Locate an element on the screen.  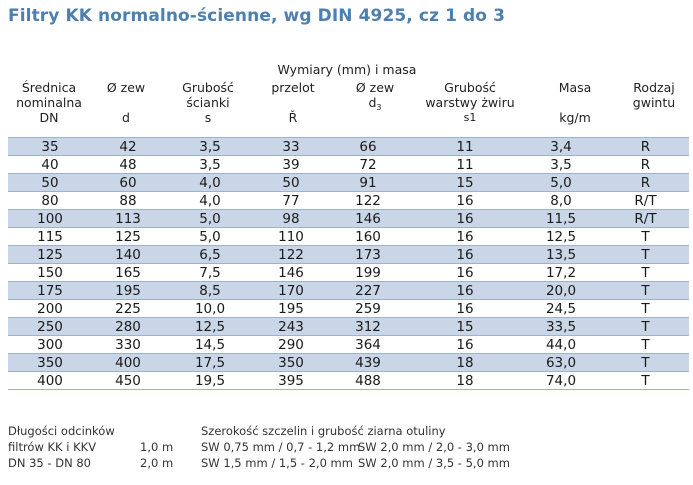
cell-outer-diameter: 400 is located at coordinates (128, 362).